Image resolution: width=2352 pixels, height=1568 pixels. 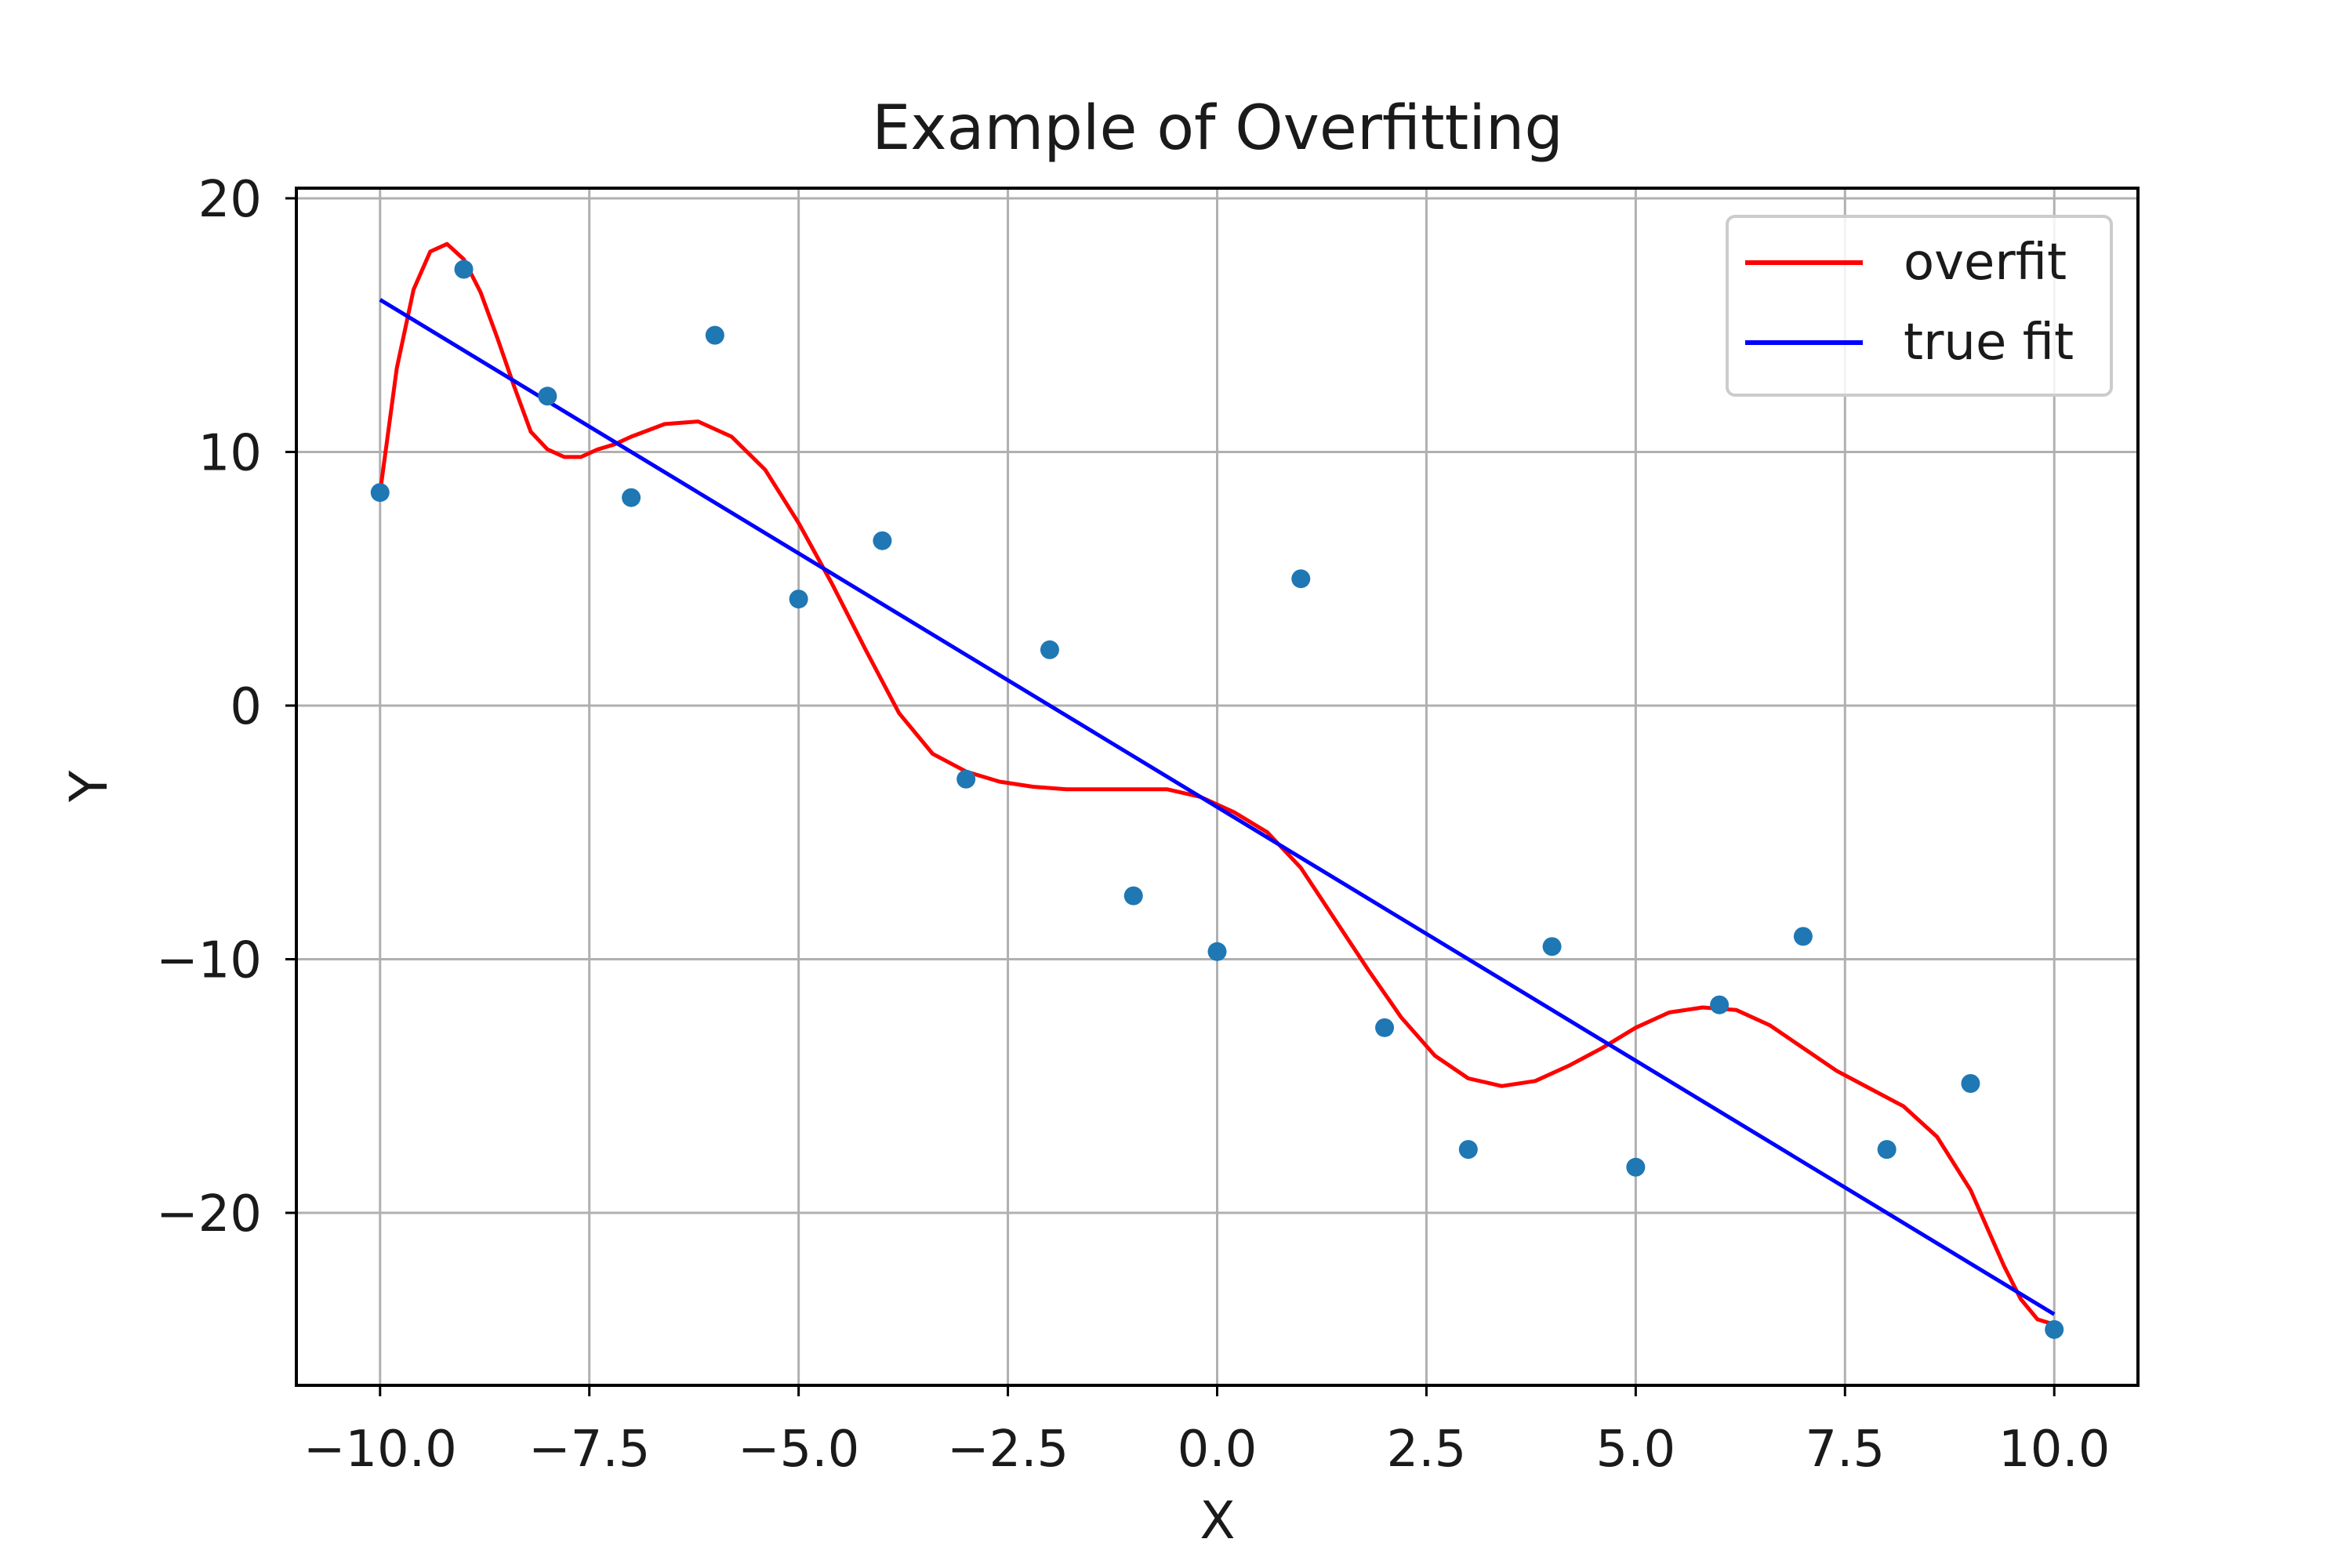 I want to click on legend-label-true-fit: true fit, so click(x=1989, y=343).